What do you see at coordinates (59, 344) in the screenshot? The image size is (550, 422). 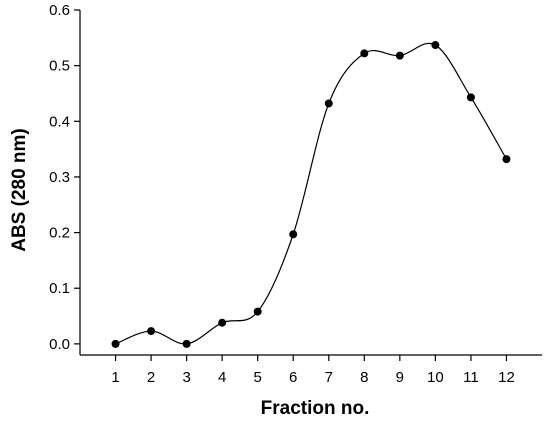 I see `y-tick-label: 0.0` at bounding box center [59, 344].